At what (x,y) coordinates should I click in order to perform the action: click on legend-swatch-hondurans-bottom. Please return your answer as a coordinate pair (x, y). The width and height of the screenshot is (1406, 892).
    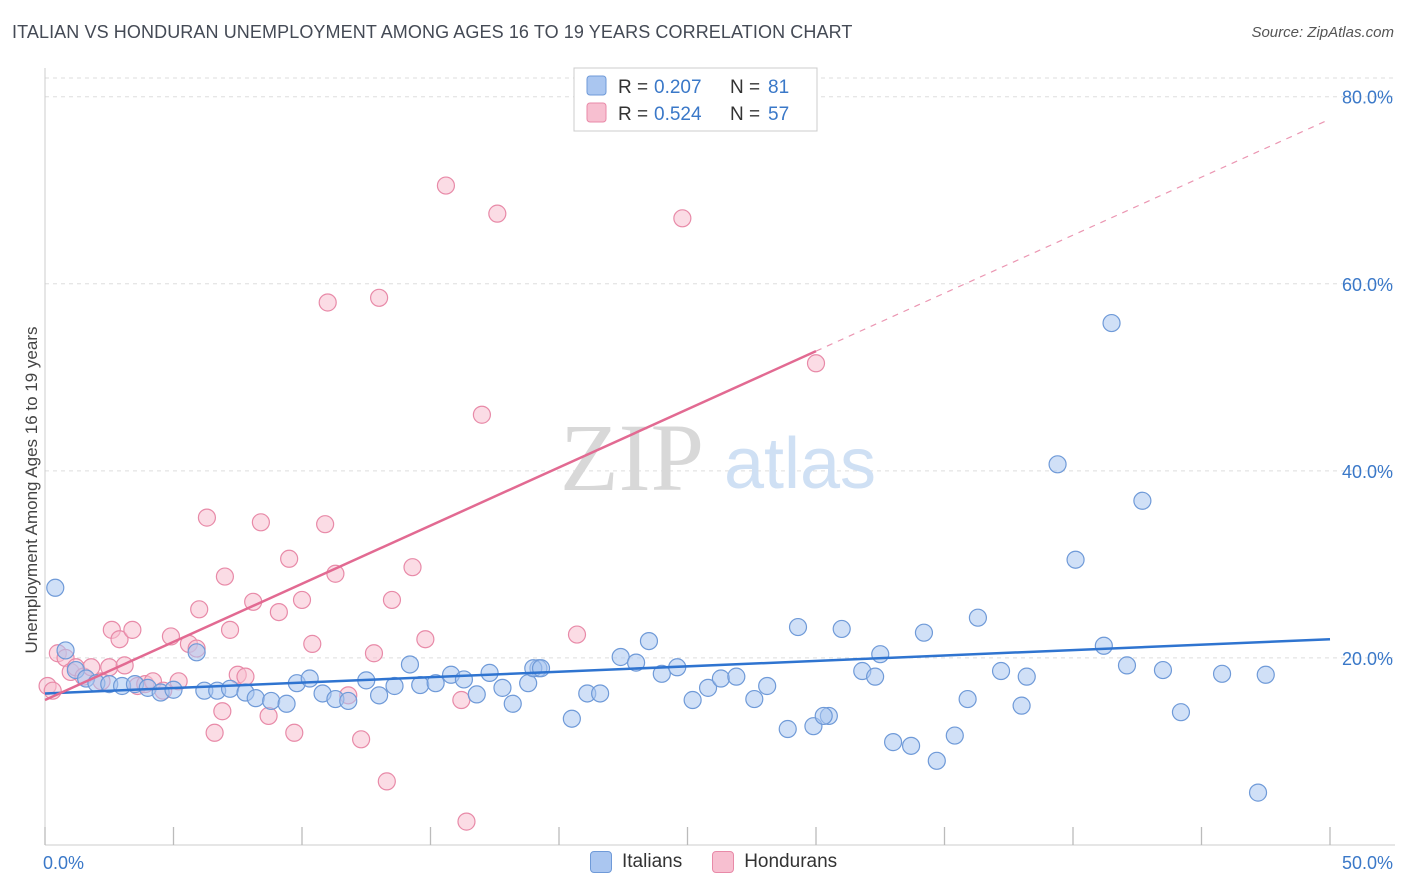
    Looking at the image, I should click on (723, 862).